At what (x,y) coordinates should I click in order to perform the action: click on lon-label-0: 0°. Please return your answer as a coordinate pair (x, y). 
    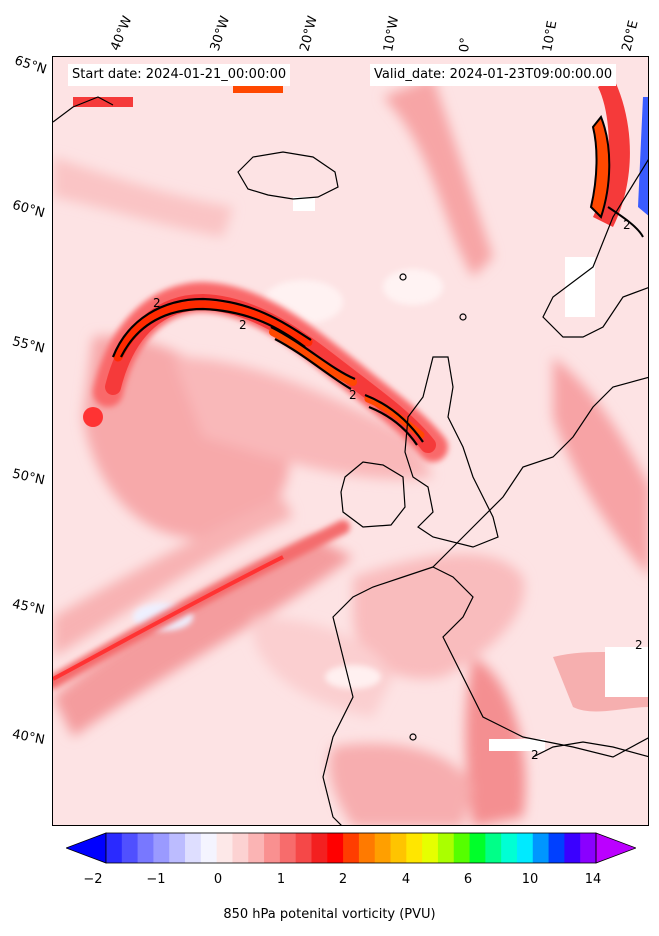
    Looking at the image, I should click on (465, 44).